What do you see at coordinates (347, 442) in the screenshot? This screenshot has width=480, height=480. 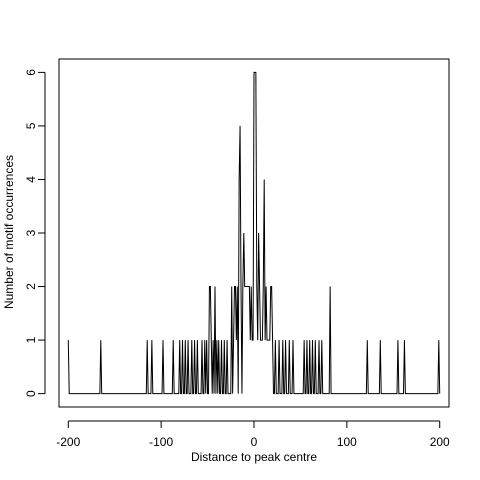 I see `x-tick-label: 100` at bounding box center [347, 442].